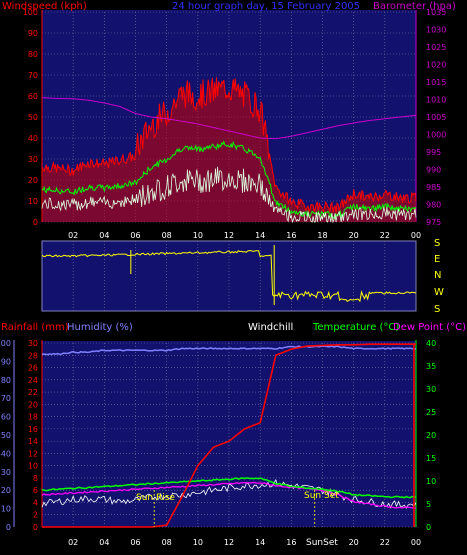 The width and height of the screenshot is (467, 555). What do you see at coordinates (135, 235) in the screenshot?
I see `top-x-tick-label: 06` at bounding box center [135, 235].